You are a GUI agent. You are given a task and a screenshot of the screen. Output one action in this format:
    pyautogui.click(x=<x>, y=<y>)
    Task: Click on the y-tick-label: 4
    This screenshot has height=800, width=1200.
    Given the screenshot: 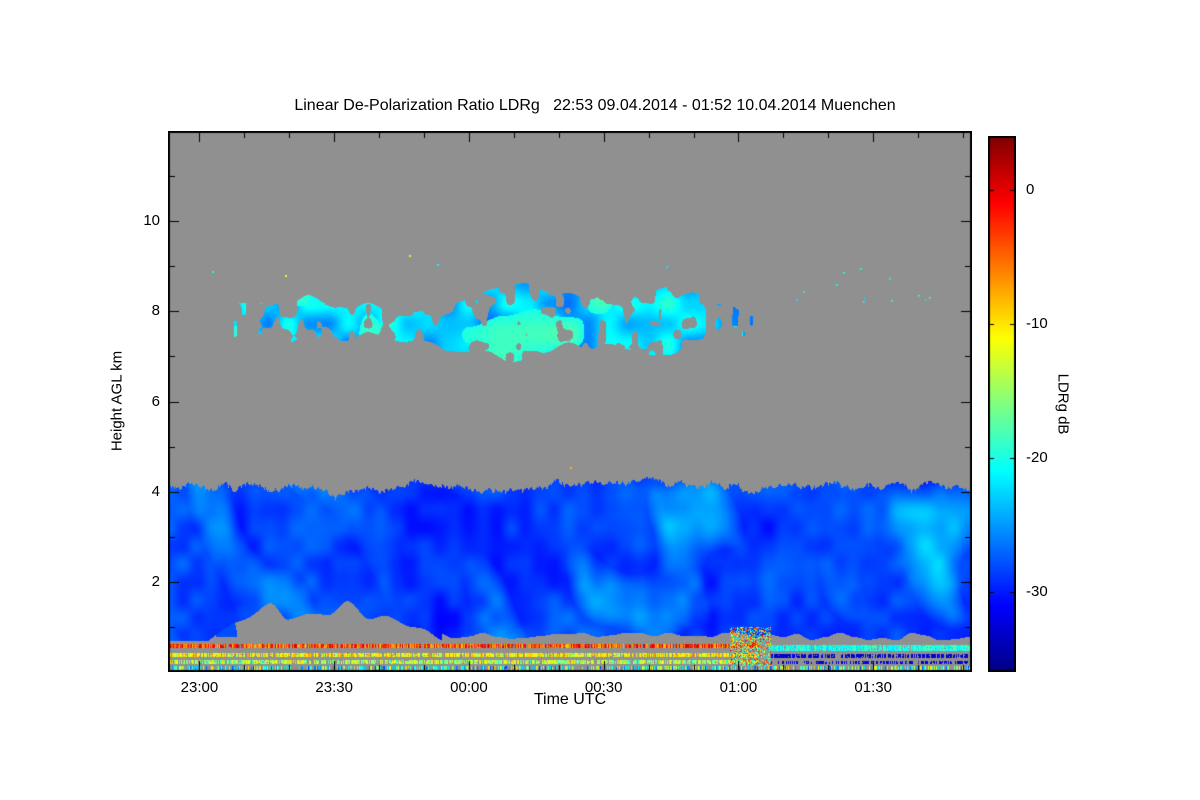 What is the action you would take?
    pyautogui.click(x=155, y=491)
    